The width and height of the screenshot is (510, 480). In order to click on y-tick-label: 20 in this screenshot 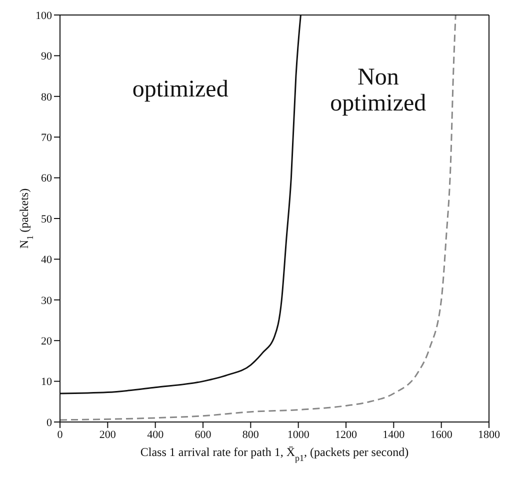, I will do `click(46, 342)`.